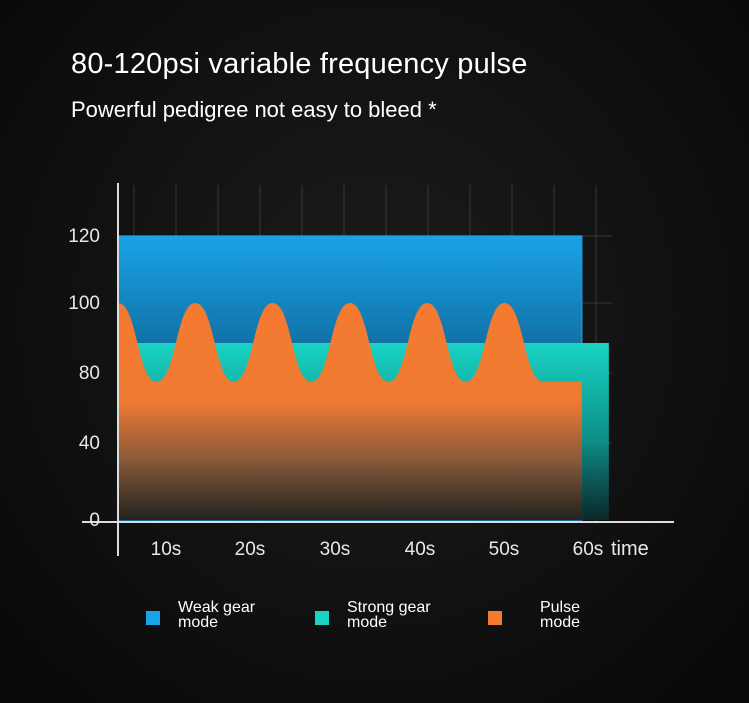  I want to click on legend-label-pulse-line2: mode, so click(560, 622).